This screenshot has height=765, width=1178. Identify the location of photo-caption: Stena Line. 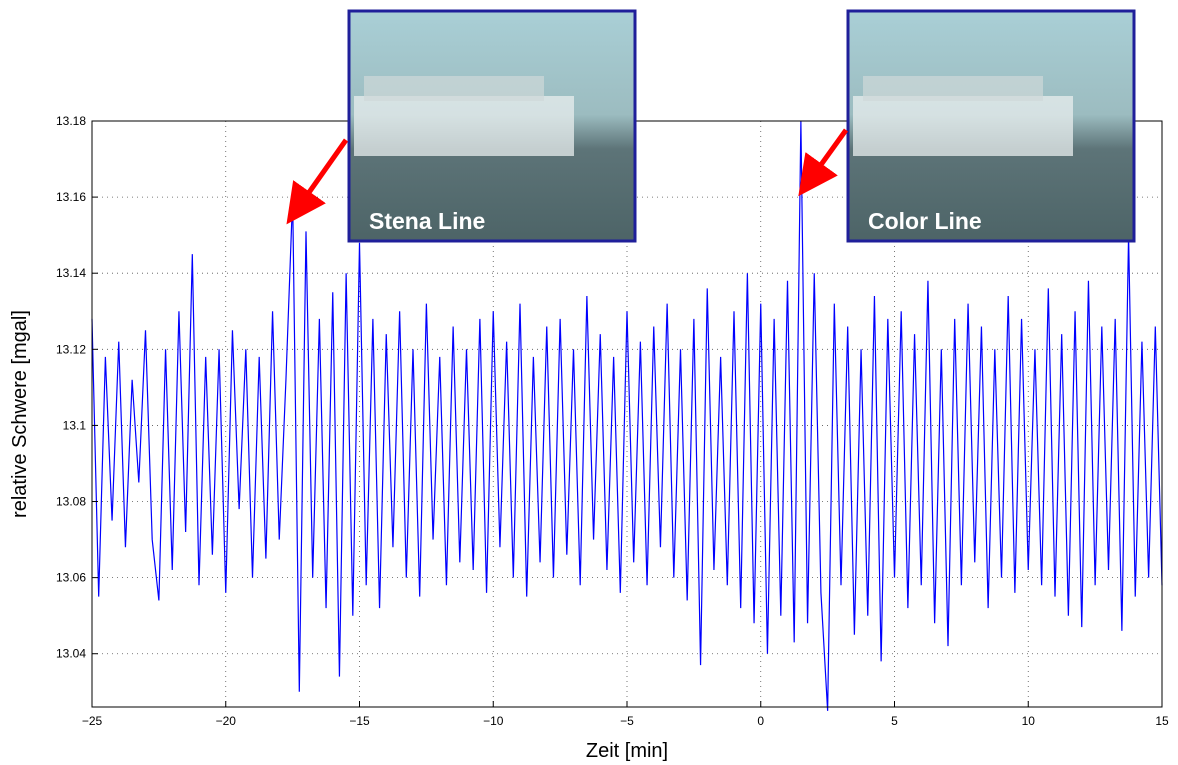
(427, 221).